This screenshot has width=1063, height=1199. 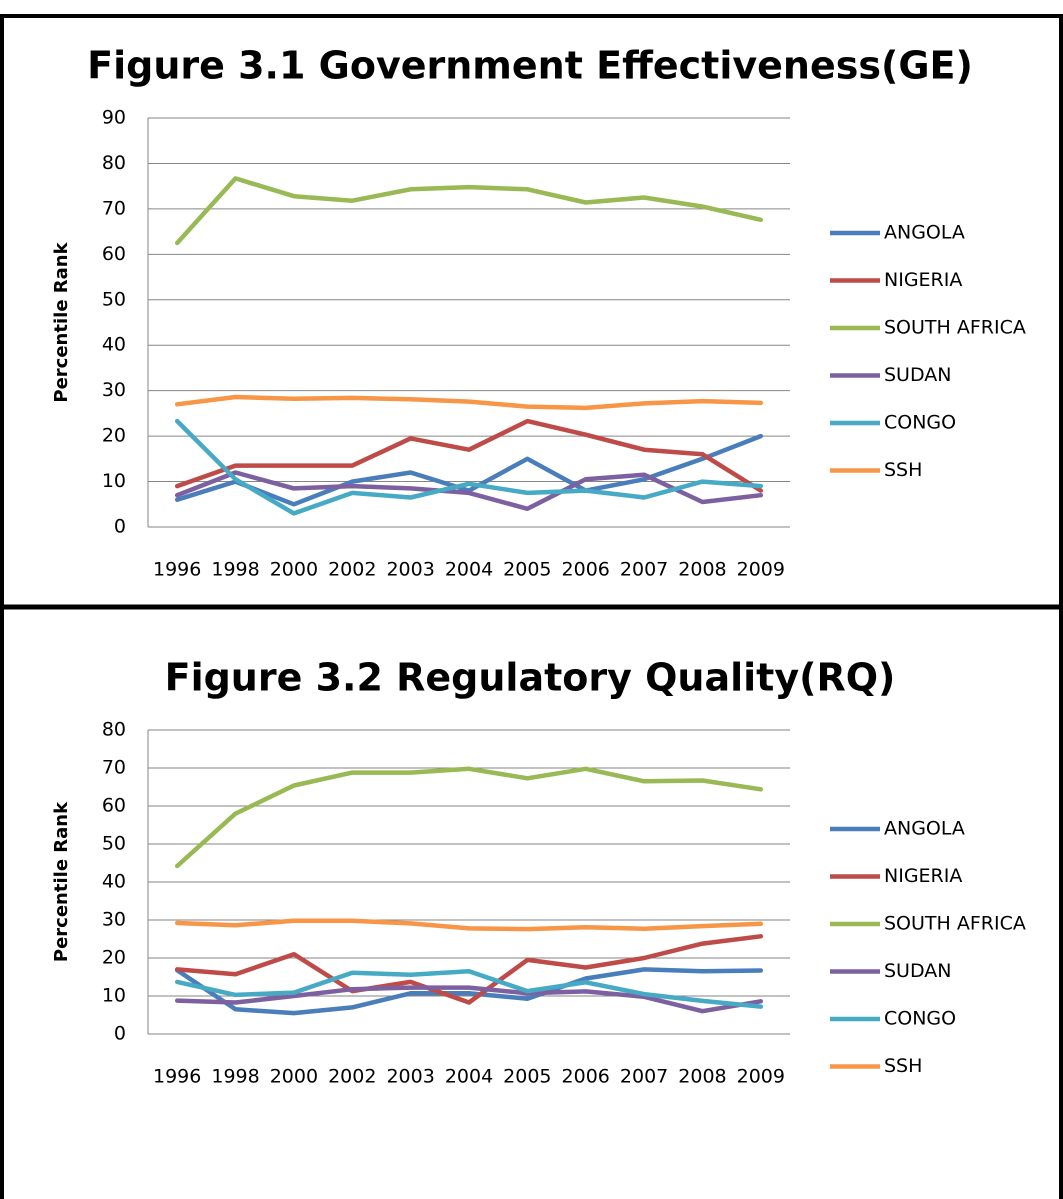 I want to click on y-tick-label: 90, so click(x=114, y=118).